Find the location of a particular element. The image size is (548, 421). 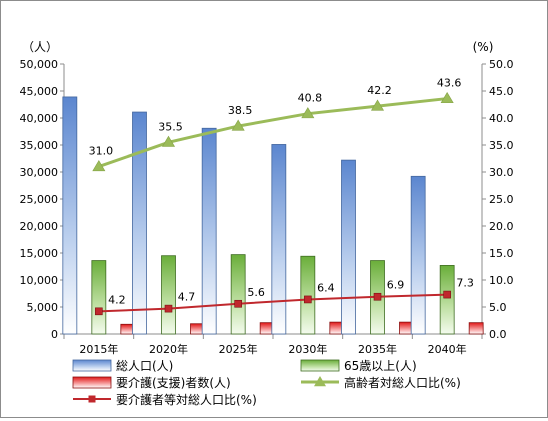

right-axis-unit: (%) is located at coordinates (483, 47).